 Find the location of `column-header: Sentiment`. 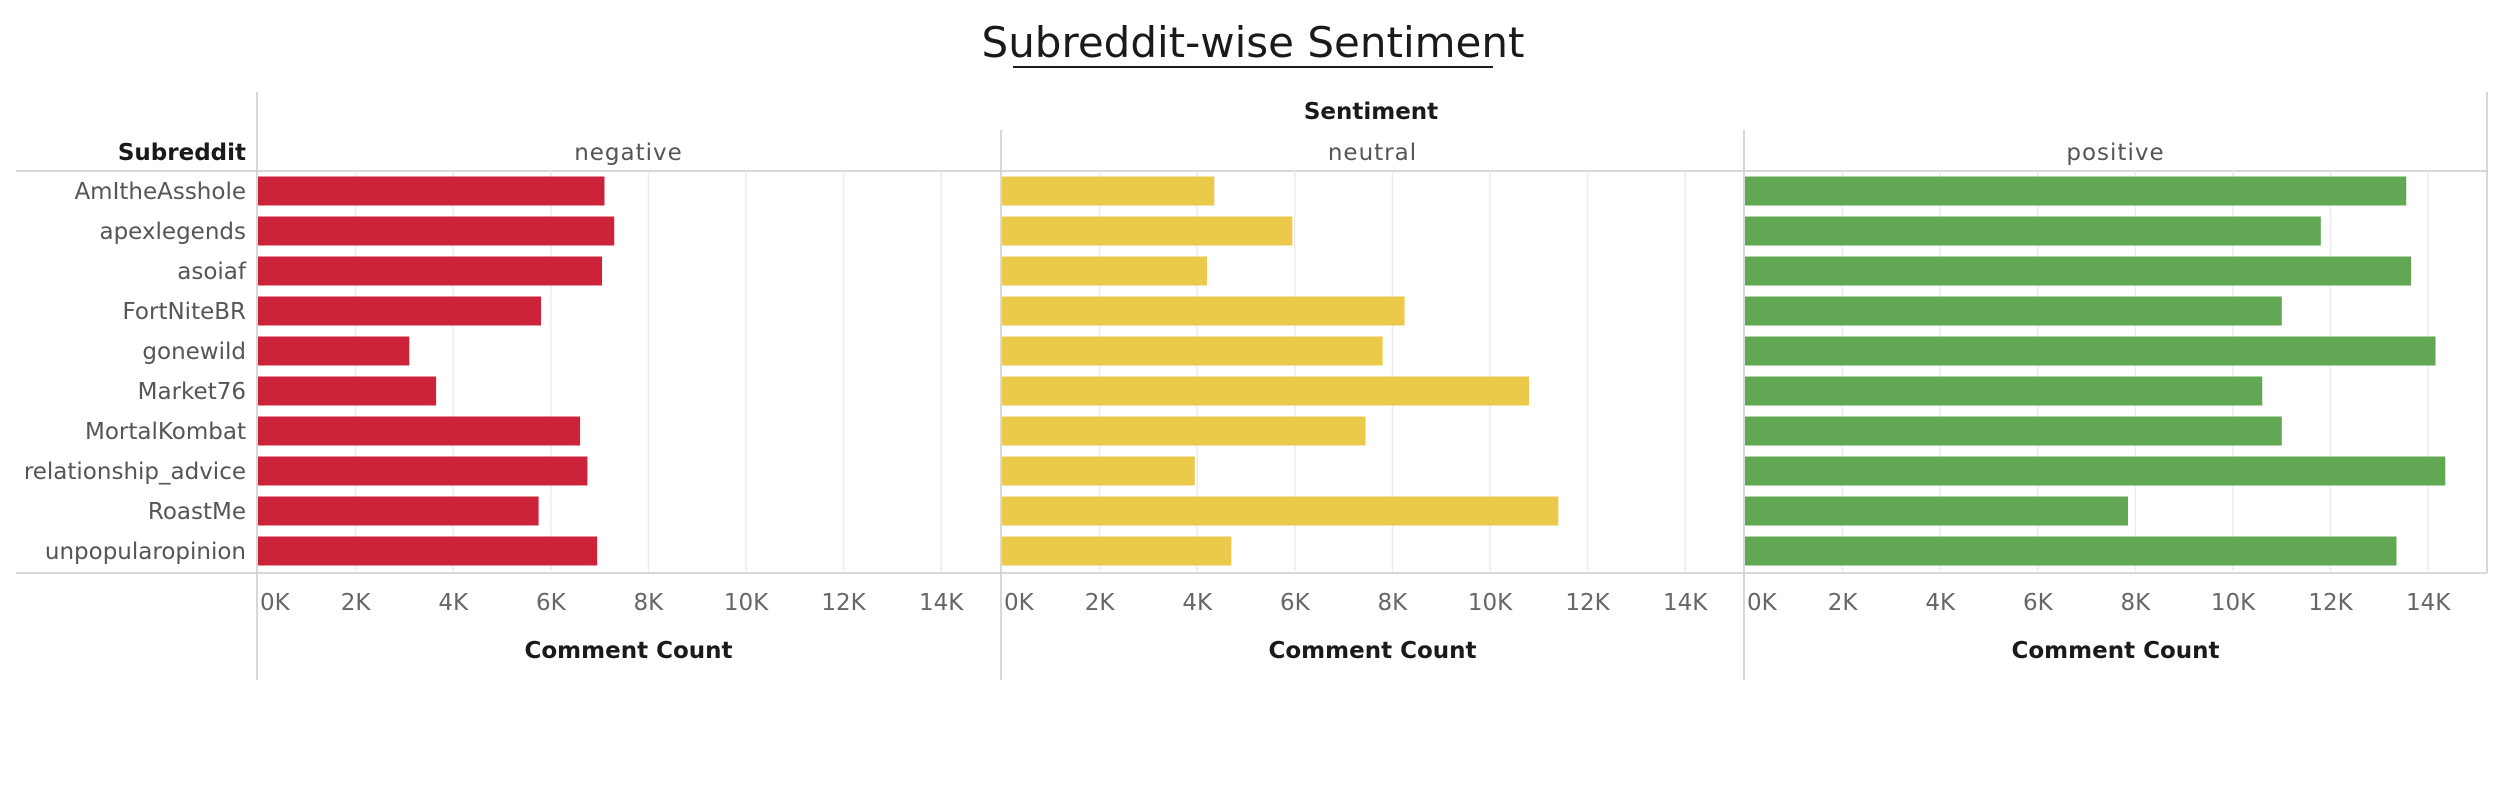

column-header: Sentiment is located at coordinates (1371, 112).